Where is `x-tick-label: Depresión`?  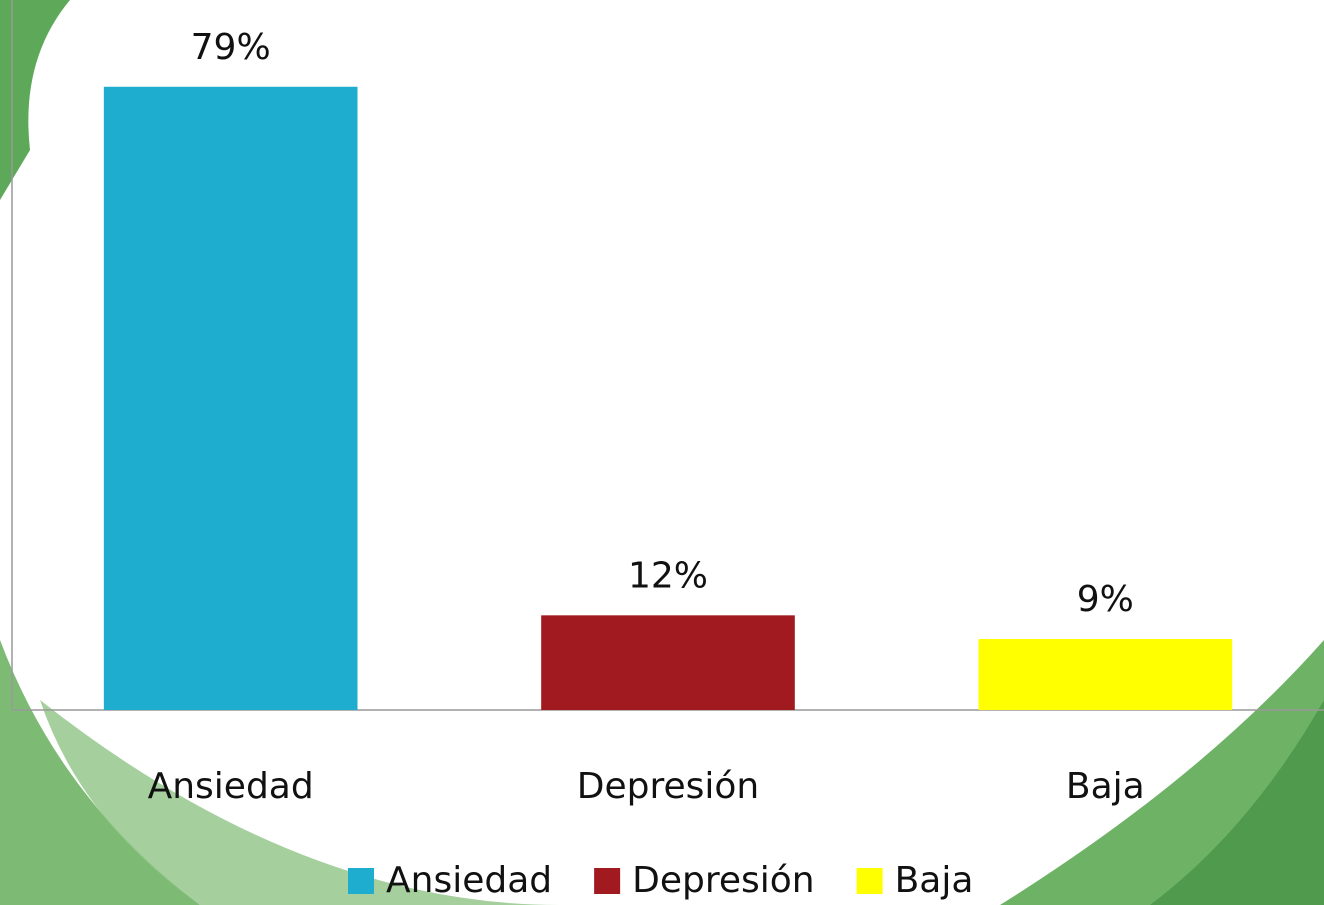 x-tick-label: Depresión is located at coordinates (668, 786).